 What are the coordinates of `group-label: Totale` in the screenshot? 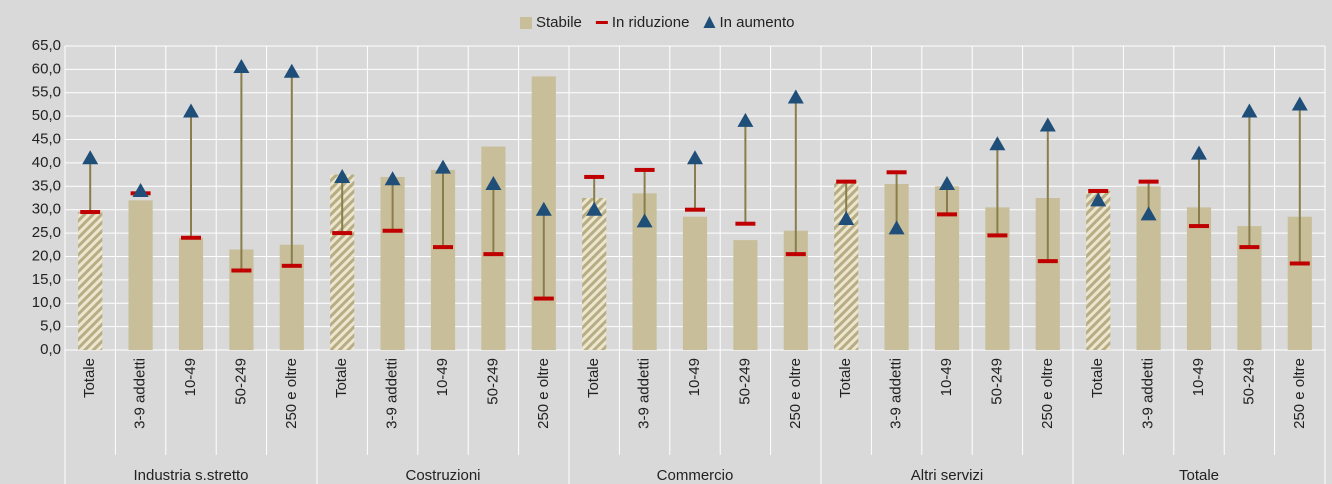 It's located at (1199, 475).